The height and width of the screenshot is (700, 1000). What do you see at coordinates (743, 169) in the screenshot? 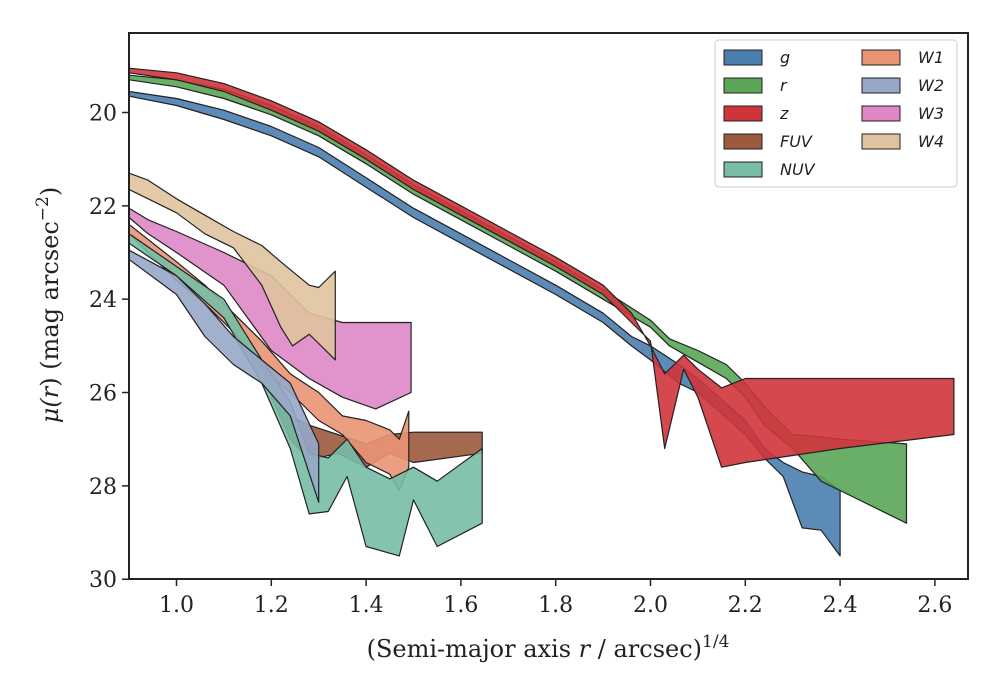
I see `legend-swatch-nuv` at bounding box center [743, 169].